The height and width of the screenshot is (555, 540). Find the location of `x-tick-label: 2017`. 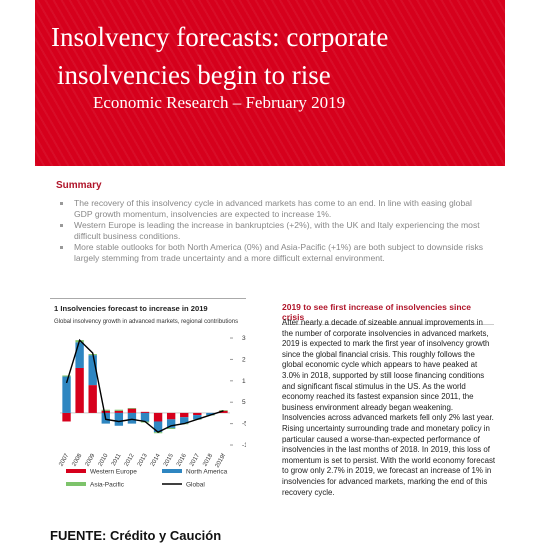

x-tick-label: 2017 is located at coordinates (195, 459).